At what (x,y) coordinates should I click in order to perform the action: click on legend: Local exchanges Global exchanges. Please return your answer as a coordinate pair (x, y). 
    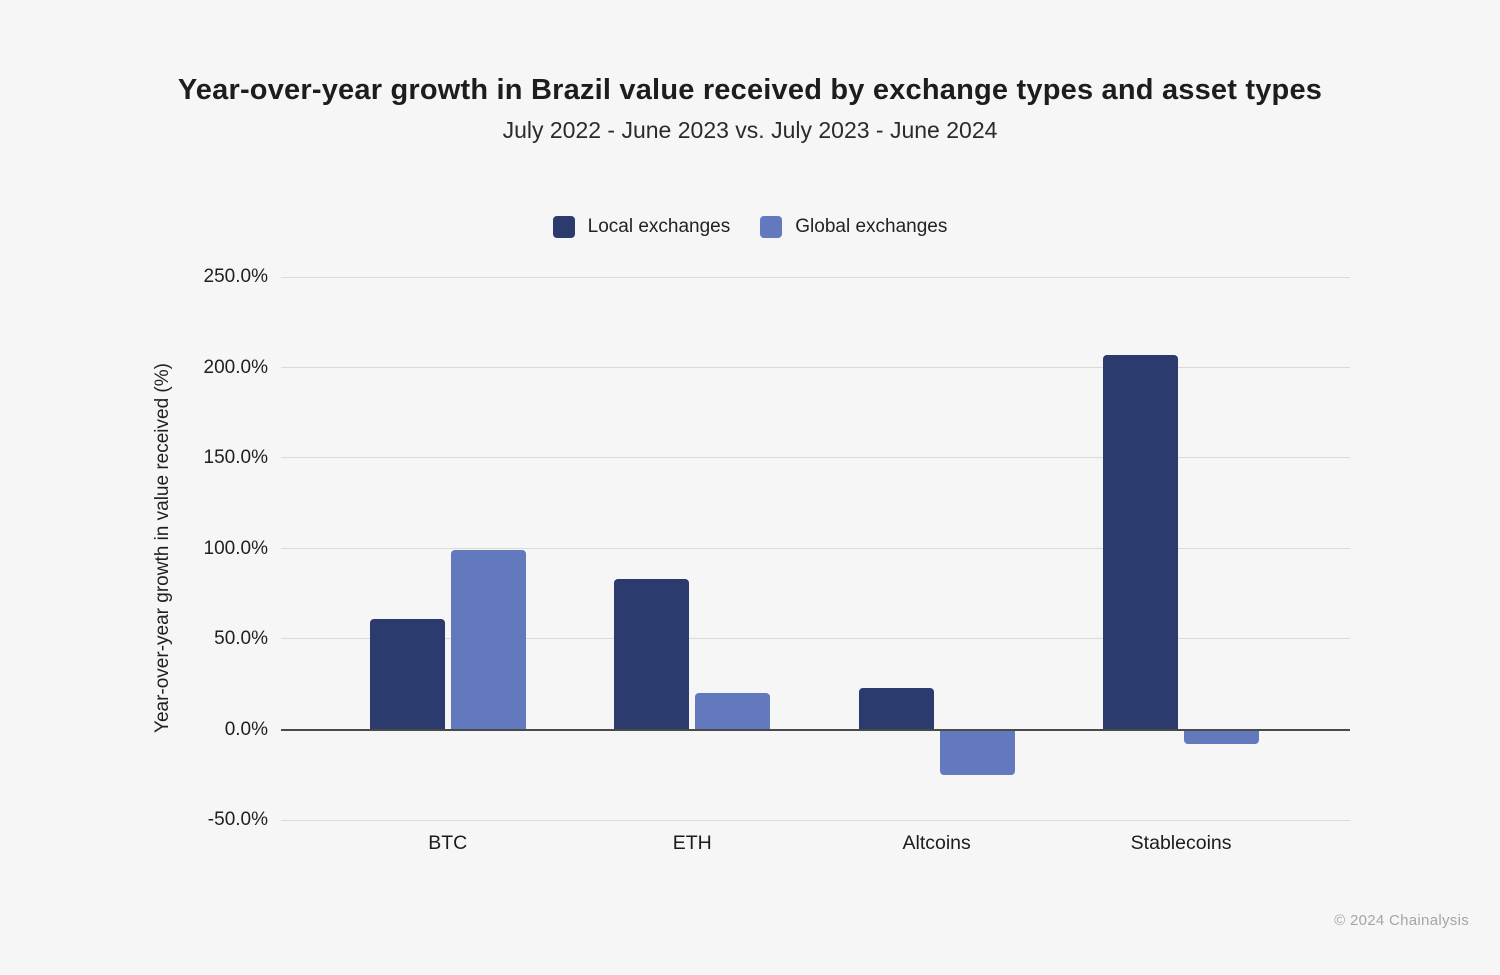
    Looking at the image, I should click on (750, 227).